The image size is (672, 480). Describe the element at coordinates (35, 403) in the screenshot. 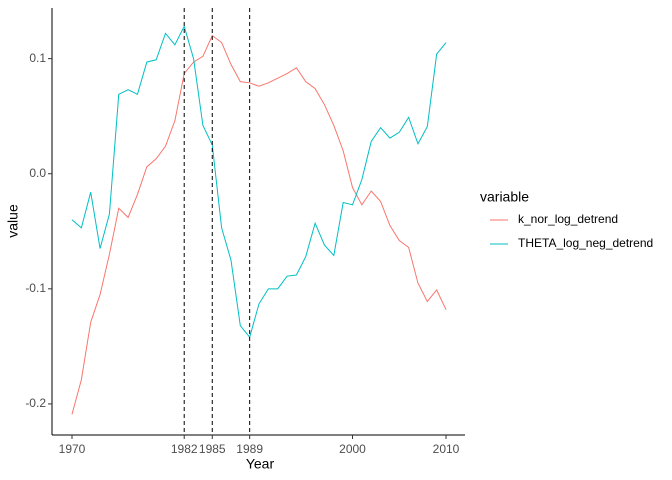

I see `y-tick-label: -0.2` at that location.